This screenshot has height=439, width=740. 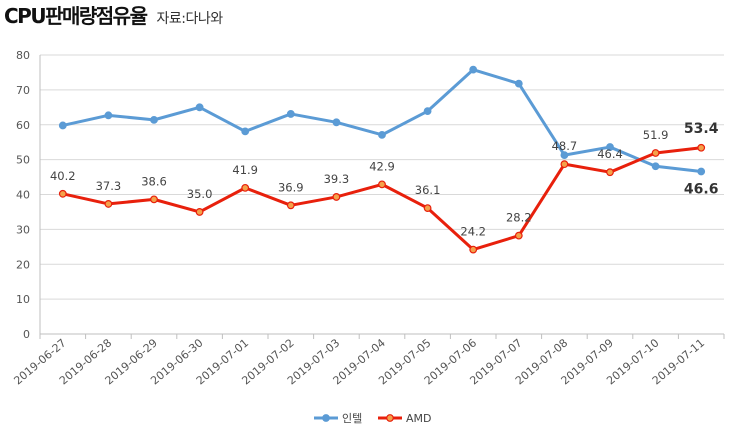 I want to click on chart-source: 자료:다나와, so click(x=189, y=19).